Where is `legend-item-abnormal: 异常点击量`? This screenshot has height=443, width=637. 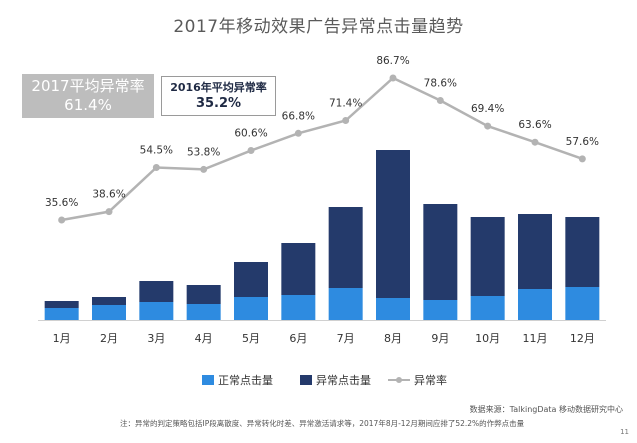
legend-item-abnormal: 异常点击量 is located at coordinates (335, 380).